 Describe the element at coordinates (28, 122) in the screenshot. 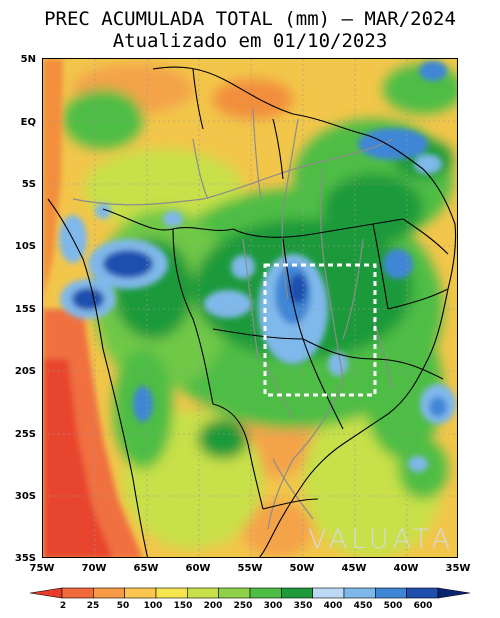

I see `lat-label-eq: EQ` at that location.